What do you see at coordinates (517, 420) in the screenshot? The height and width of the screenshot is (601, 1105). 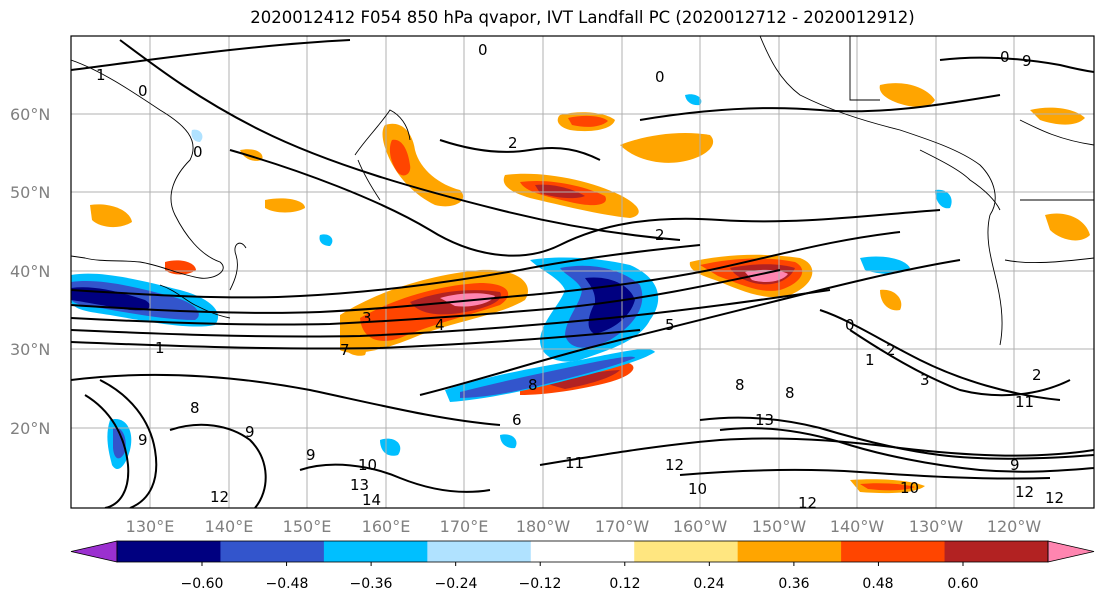 I see `contour-label: 6` at bounding box center [517, 420].